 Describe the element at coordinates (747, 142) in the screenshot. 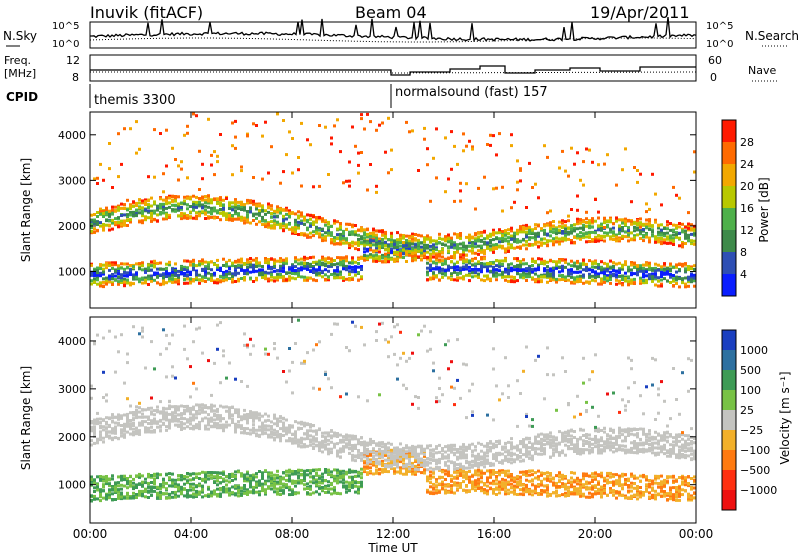

I see `colorbar-tick-label: 28` at that location.